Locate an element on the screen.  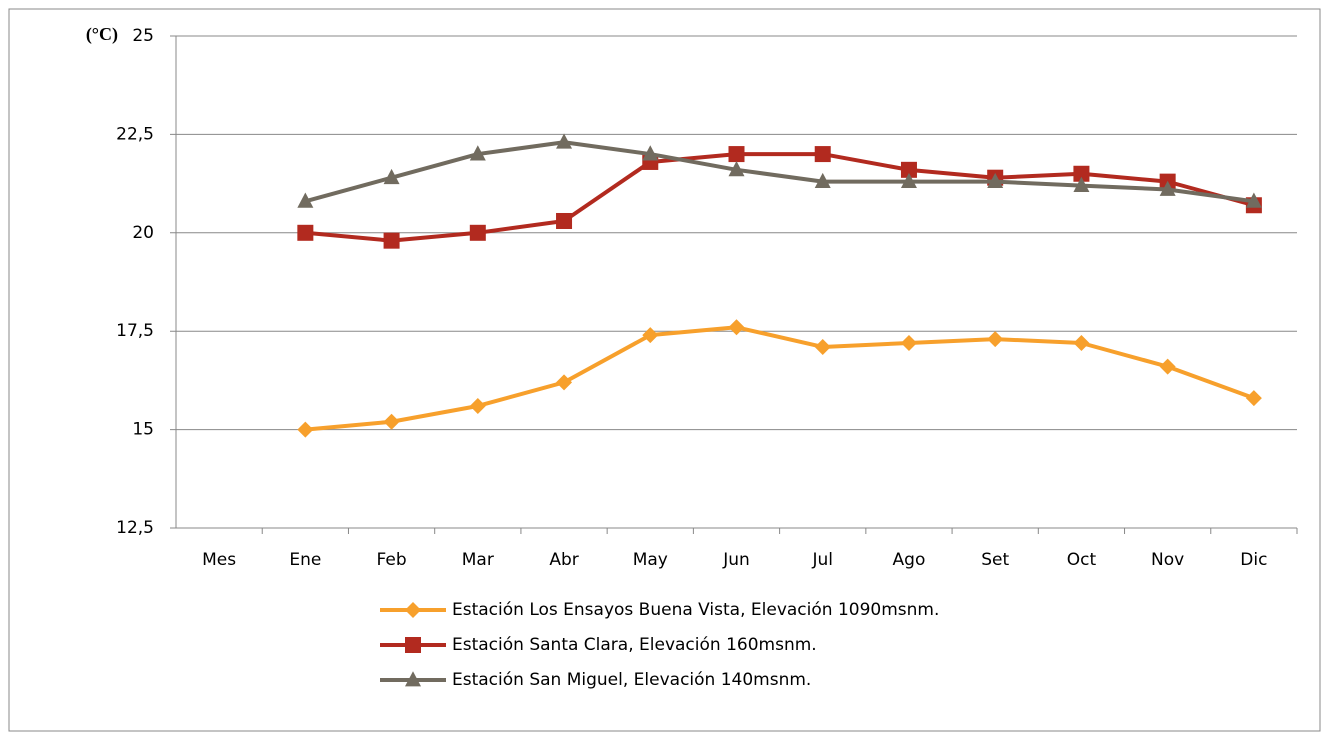
y-tick-label: 12,5 is located at coordinates (135, 528).